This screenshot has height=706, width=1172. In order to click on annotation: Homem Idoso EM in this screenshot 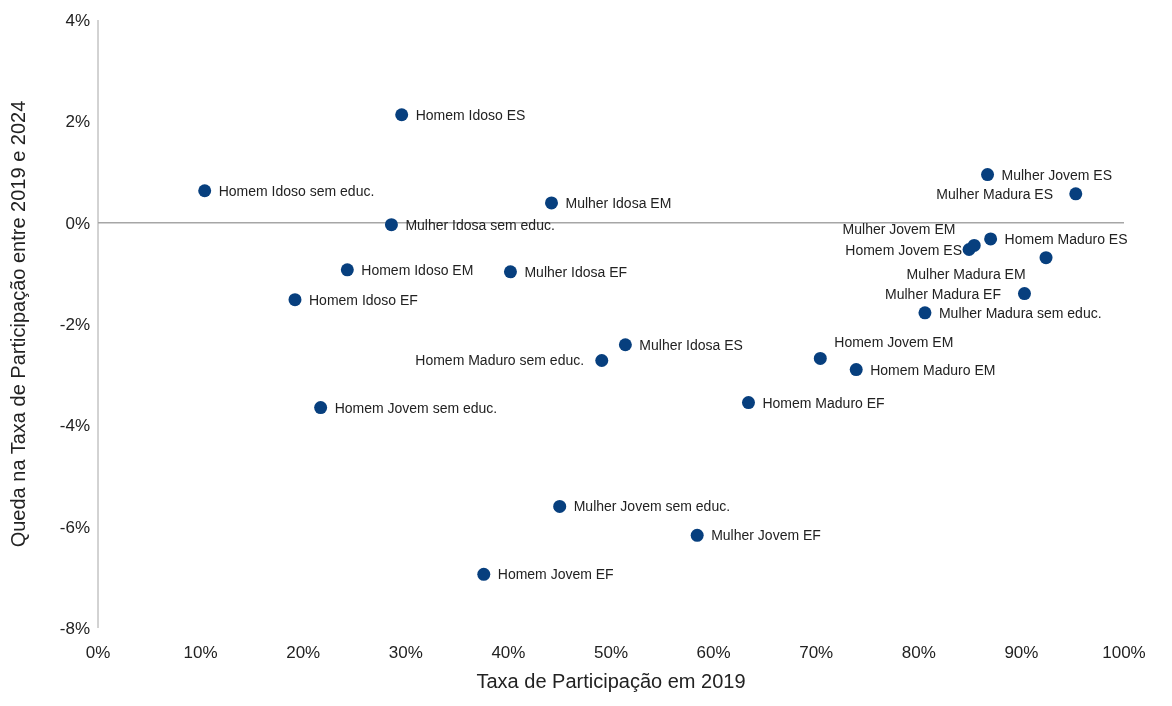, I will do `click(417, 269)`.